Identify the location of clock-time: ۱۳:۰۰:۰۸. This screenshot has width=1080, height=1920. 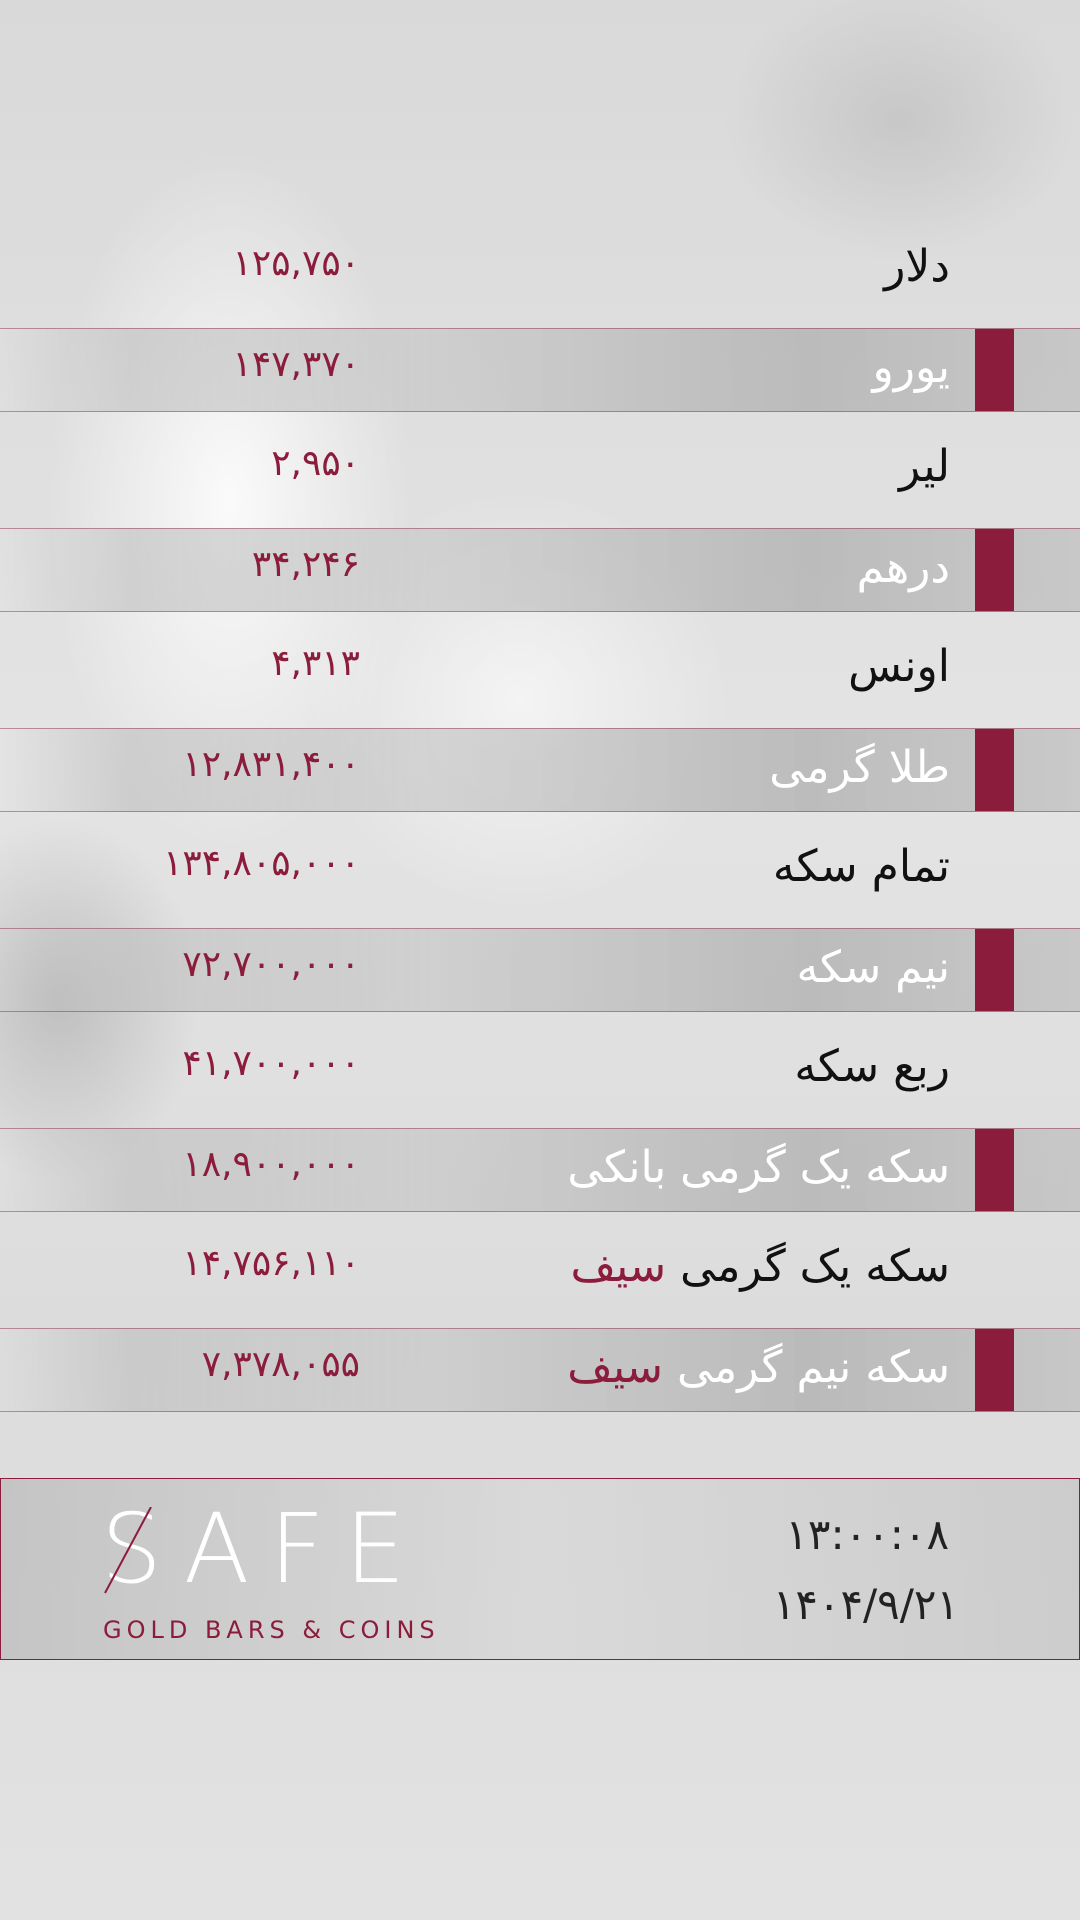
(867, 1534).